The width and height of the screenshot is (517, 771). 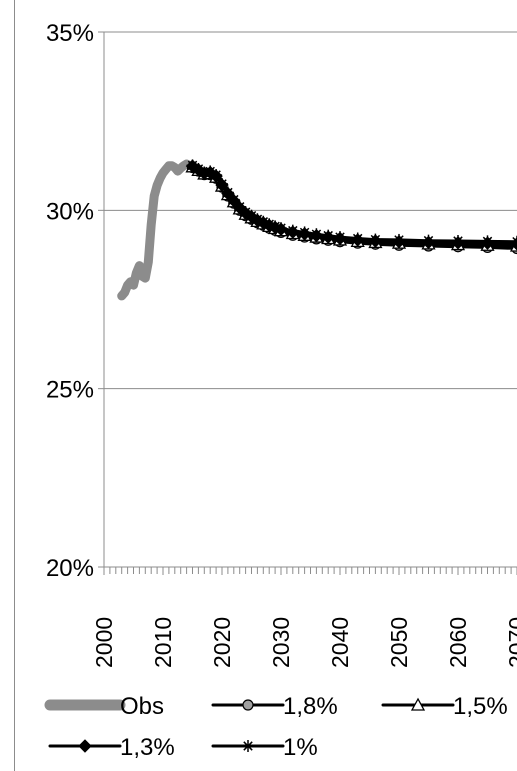 What do you see at coordinates (70, 568) in the screenshot?
I see `y-tick-label: 20%` at bounding box center [70, 568].